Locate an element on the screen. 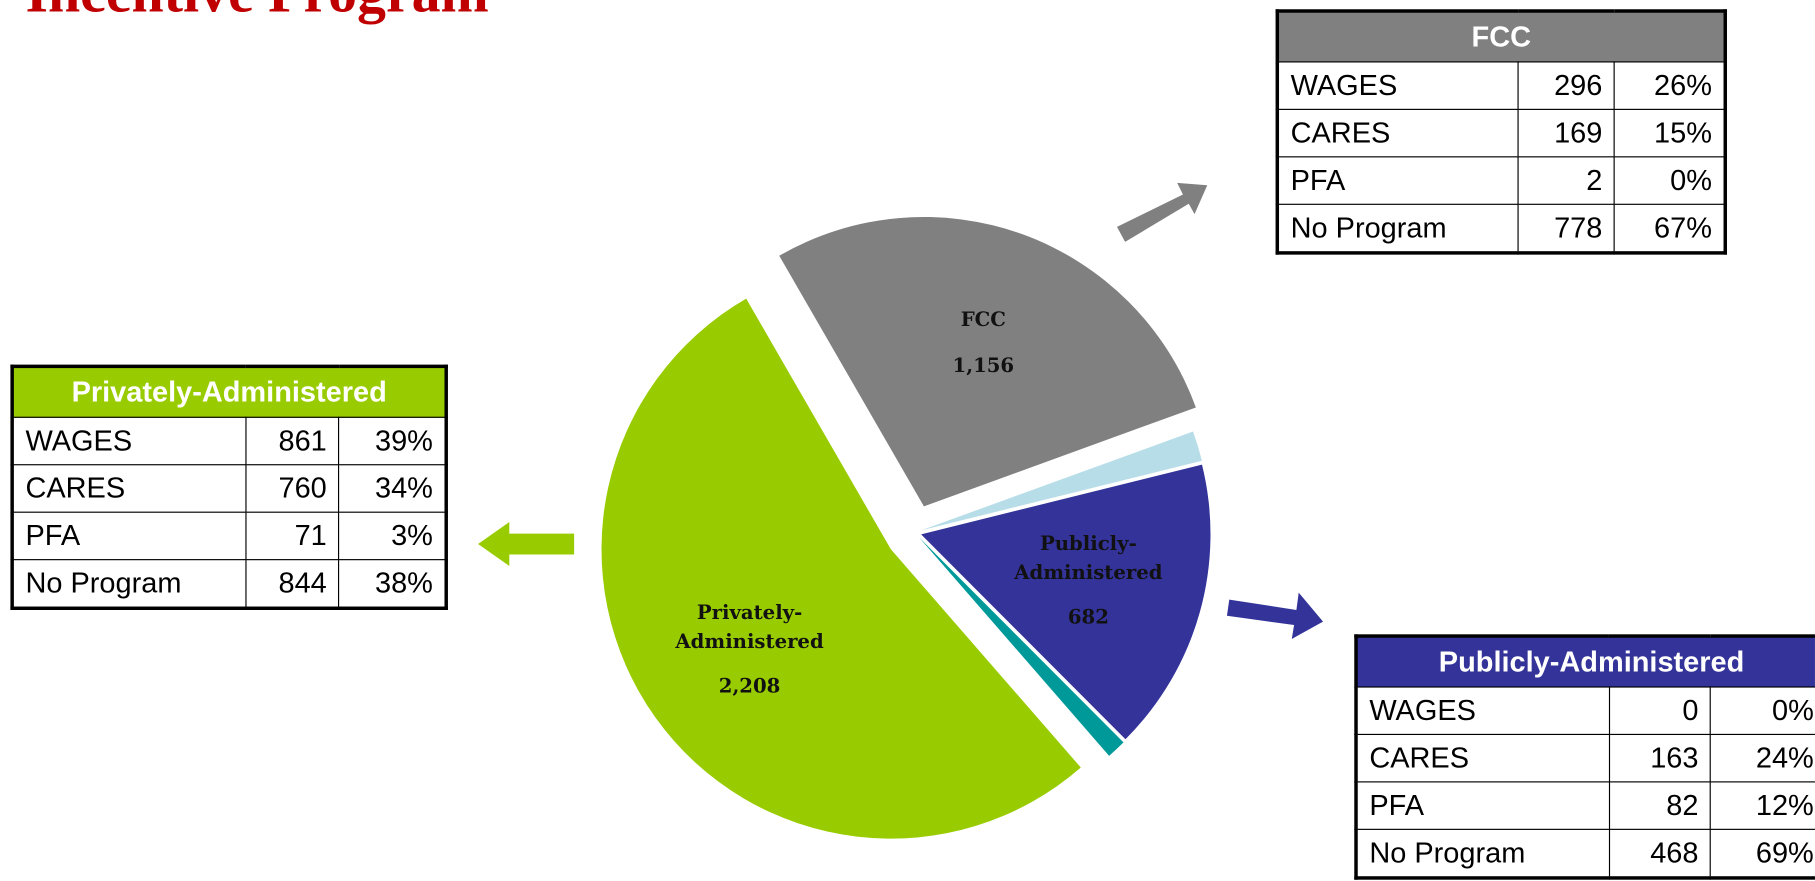 This screenshot has width=1815, height=881. table-row: WAGES 0 0% is located at coordinates (1585, 711).